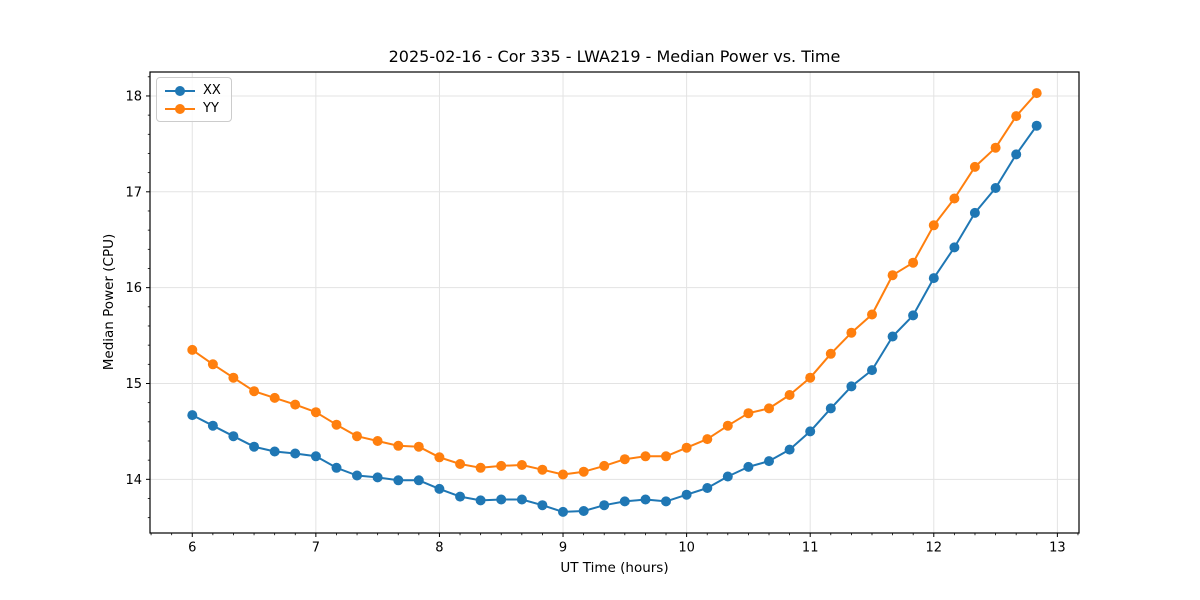  What do you see at coordinates (810, 548) in the screenshot?
I see `x-tick-label: 11` at bounding box center [810, 548].